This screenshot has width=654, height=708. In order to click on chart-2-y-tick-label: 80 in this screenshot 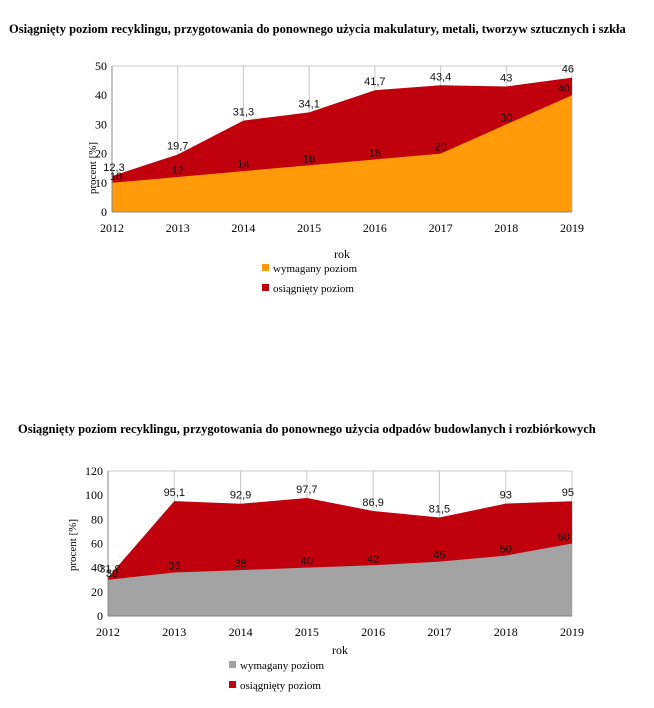, I will do `click(97, 519)`.